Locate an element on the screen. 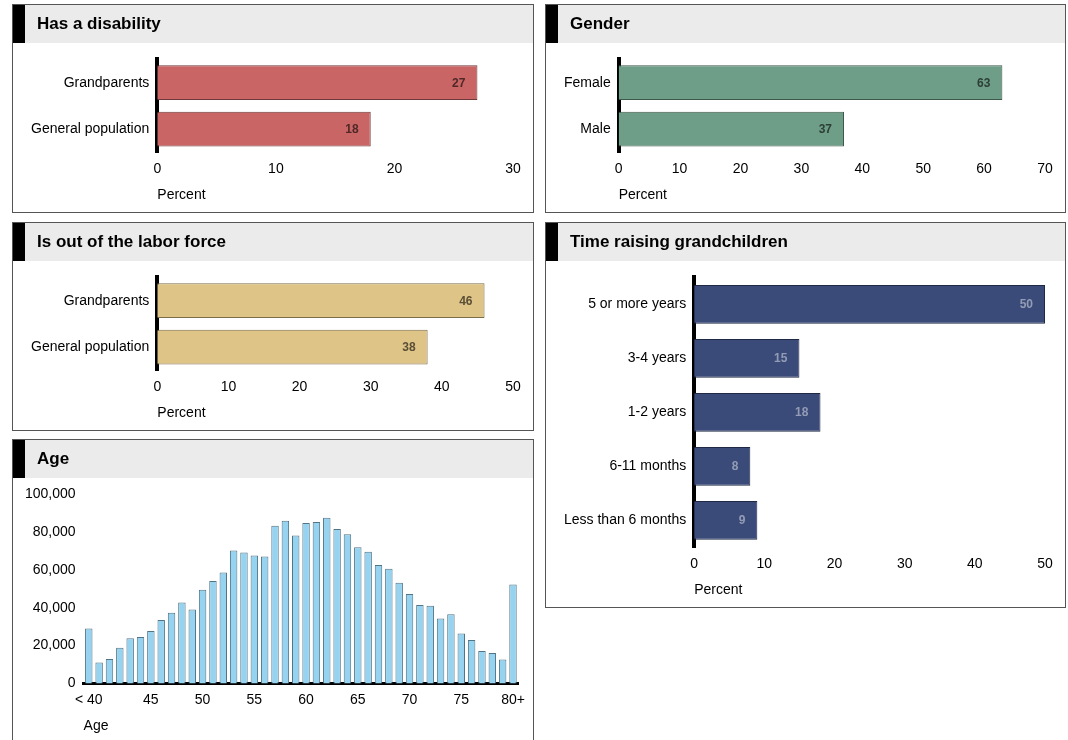  data-label: 46 is located at coordinates (466, 300).